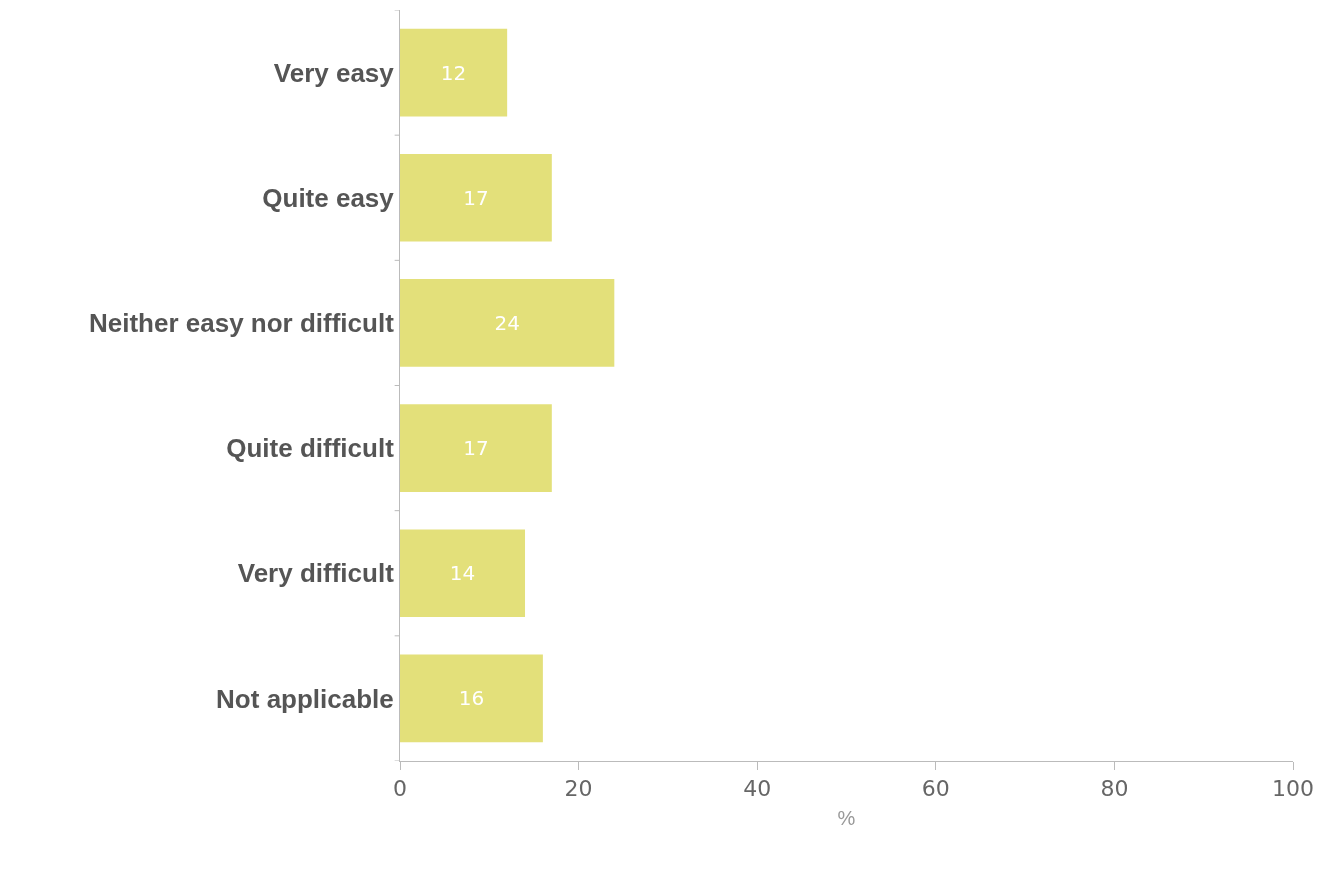 The width and height of the screenshot is (1323, 871). I want to click on y-tick-label: Not applicable, so click(305, 698).